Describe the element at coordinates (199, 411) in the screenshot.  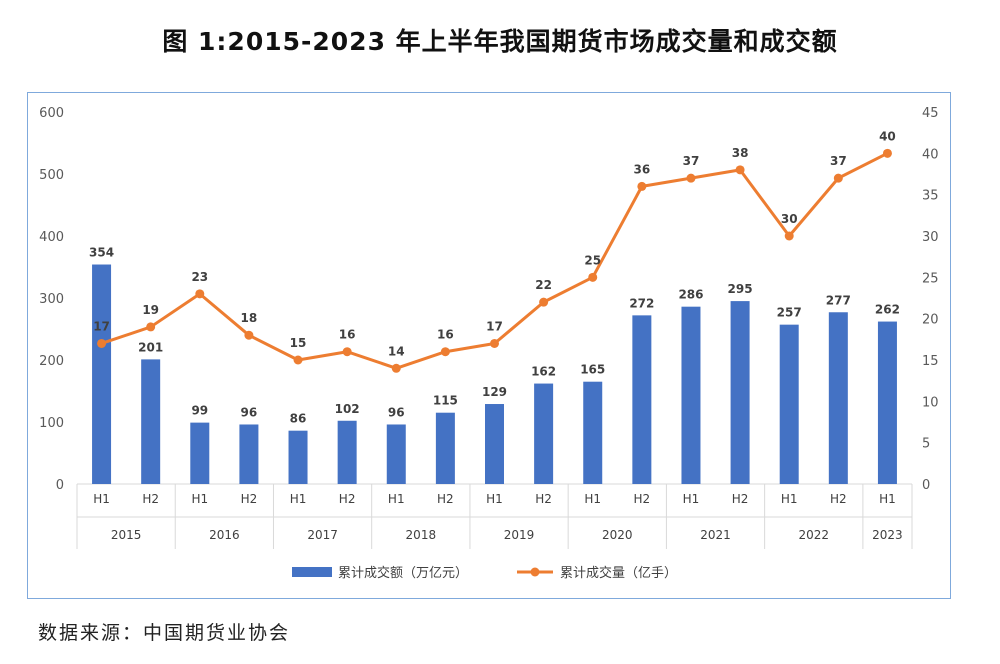
I see `bar-data-label: 99` at that location.